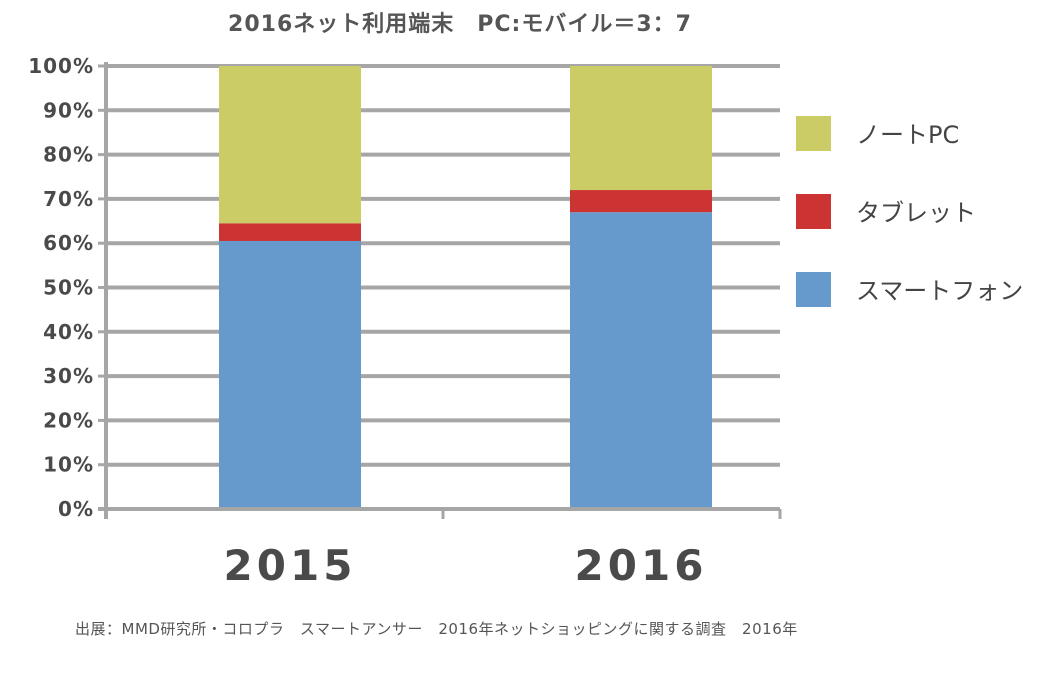 Image resolution: width=1037 pixels, height=674 pixels. I want to click on y-tick-label: 30%, so click(68, 376).